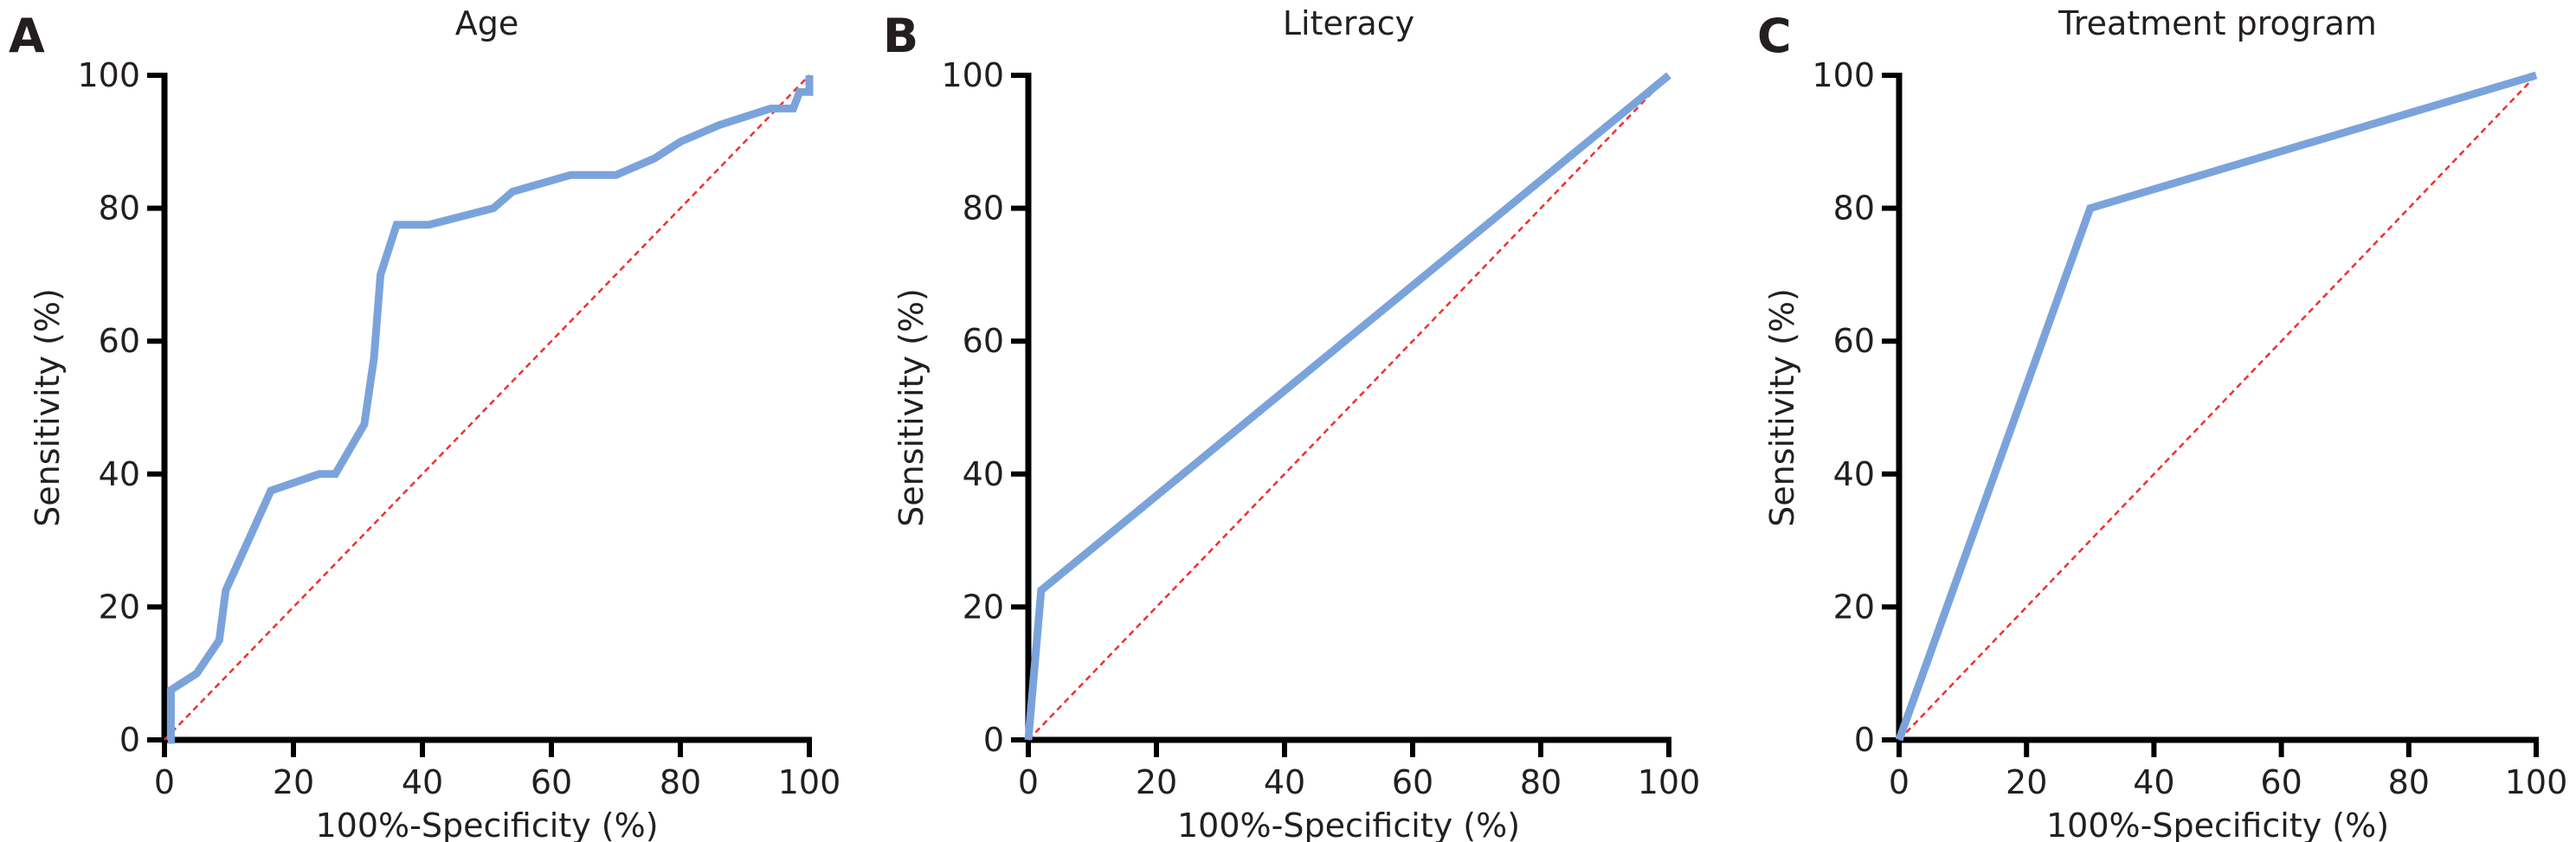 The image size is (2576, 842). Describe the element at coordinates (2217, 23) in the screenshot. I see `chart-title: Treatment program` at that location.